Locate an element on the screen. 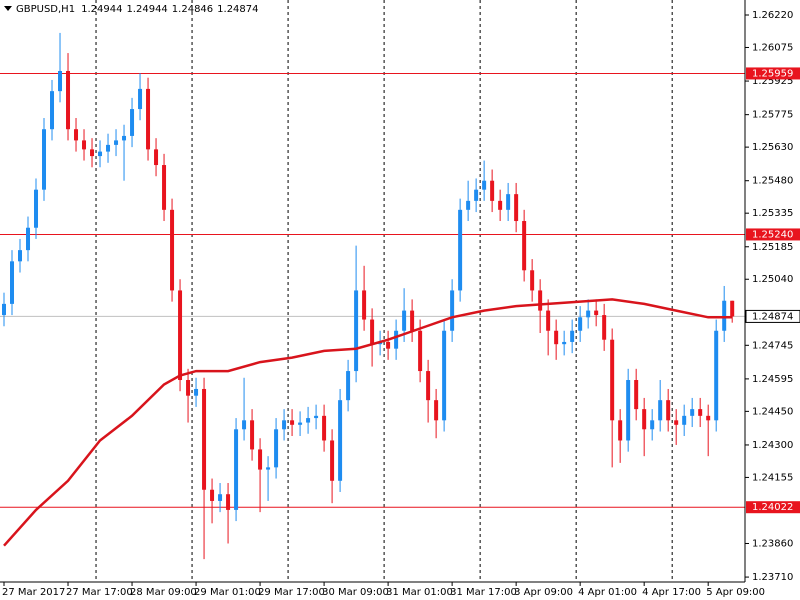  level-label: 1.25959 is located at coordinates (772, 73).